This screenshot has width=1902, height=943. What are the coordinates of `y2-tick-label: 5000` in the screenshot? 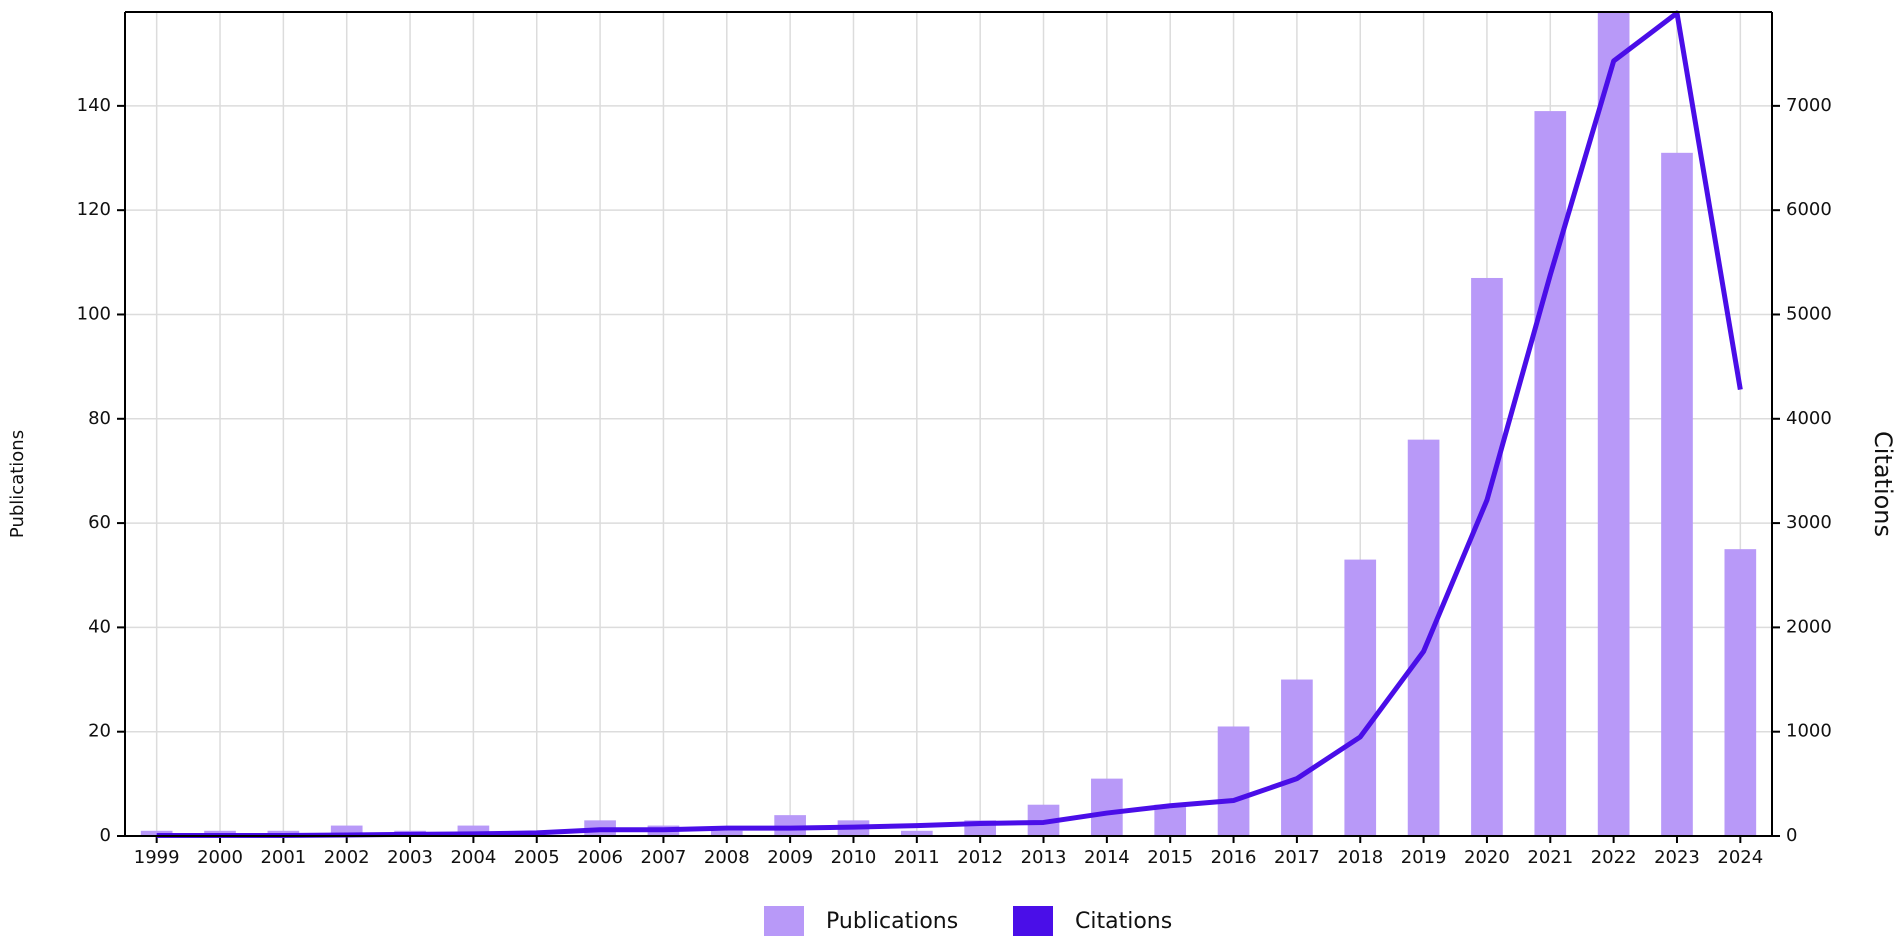 It's located at (1809, 313).